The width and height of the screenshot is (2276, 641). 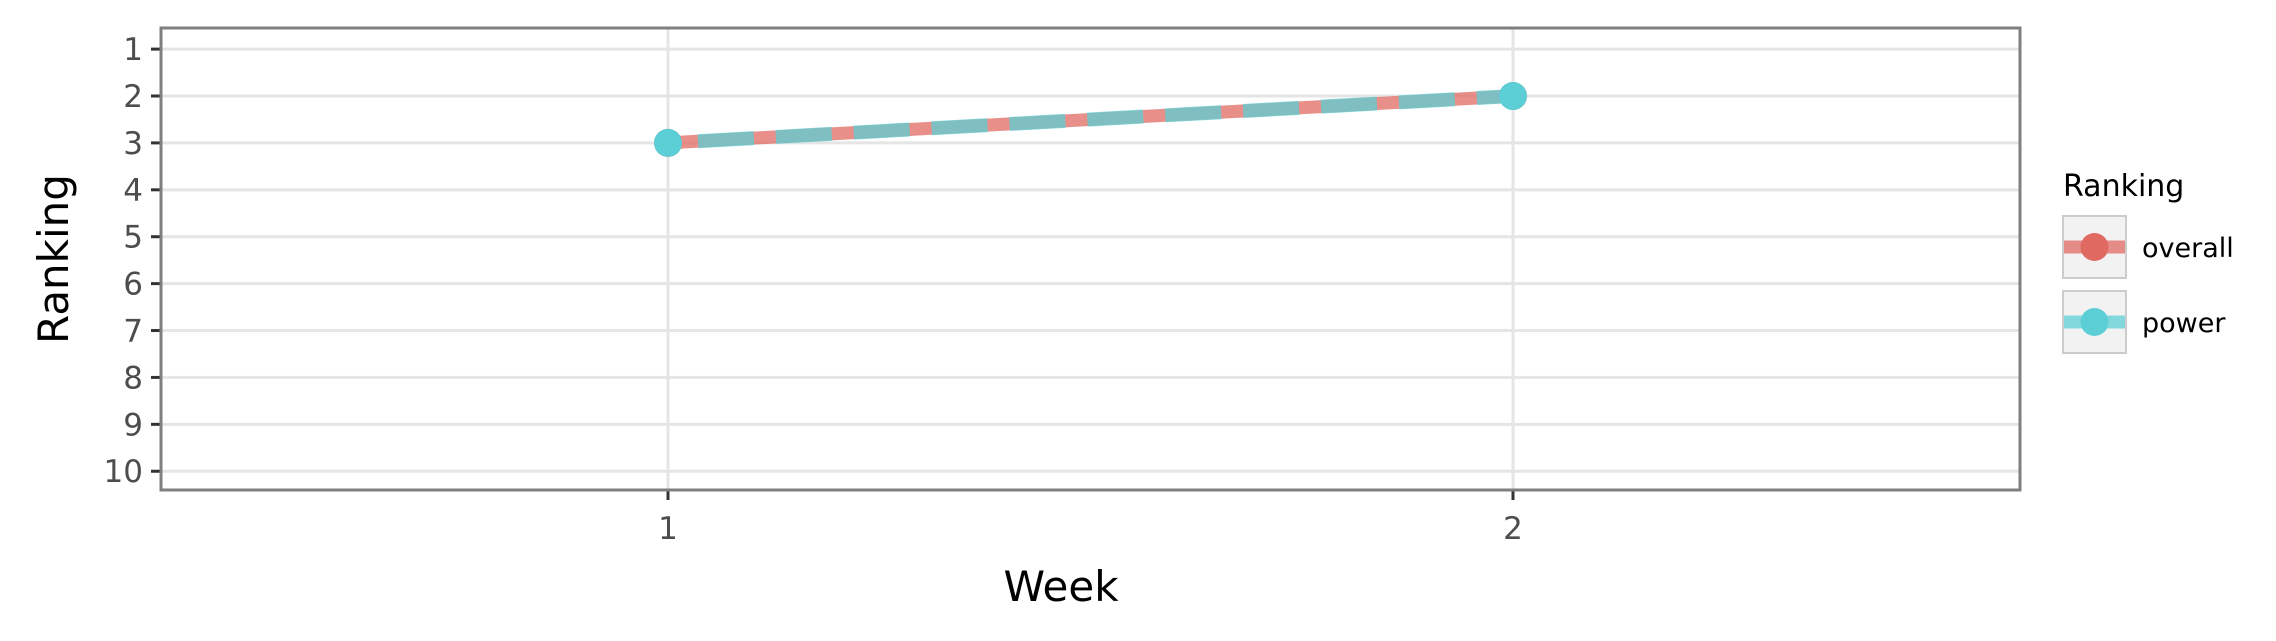 I want to click on x-tick-label: 1, so click(x=668, y=529).